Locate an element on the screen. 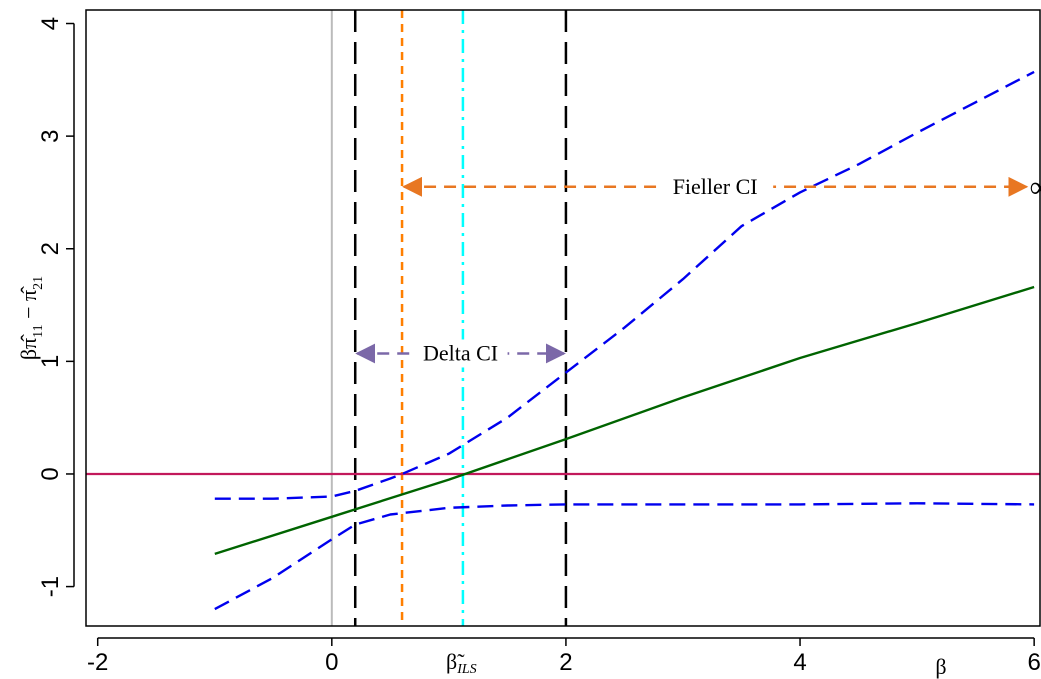 This screenshot has height=679, width=1041. y-tick-label: 2 is located at coordinates (50, 248).